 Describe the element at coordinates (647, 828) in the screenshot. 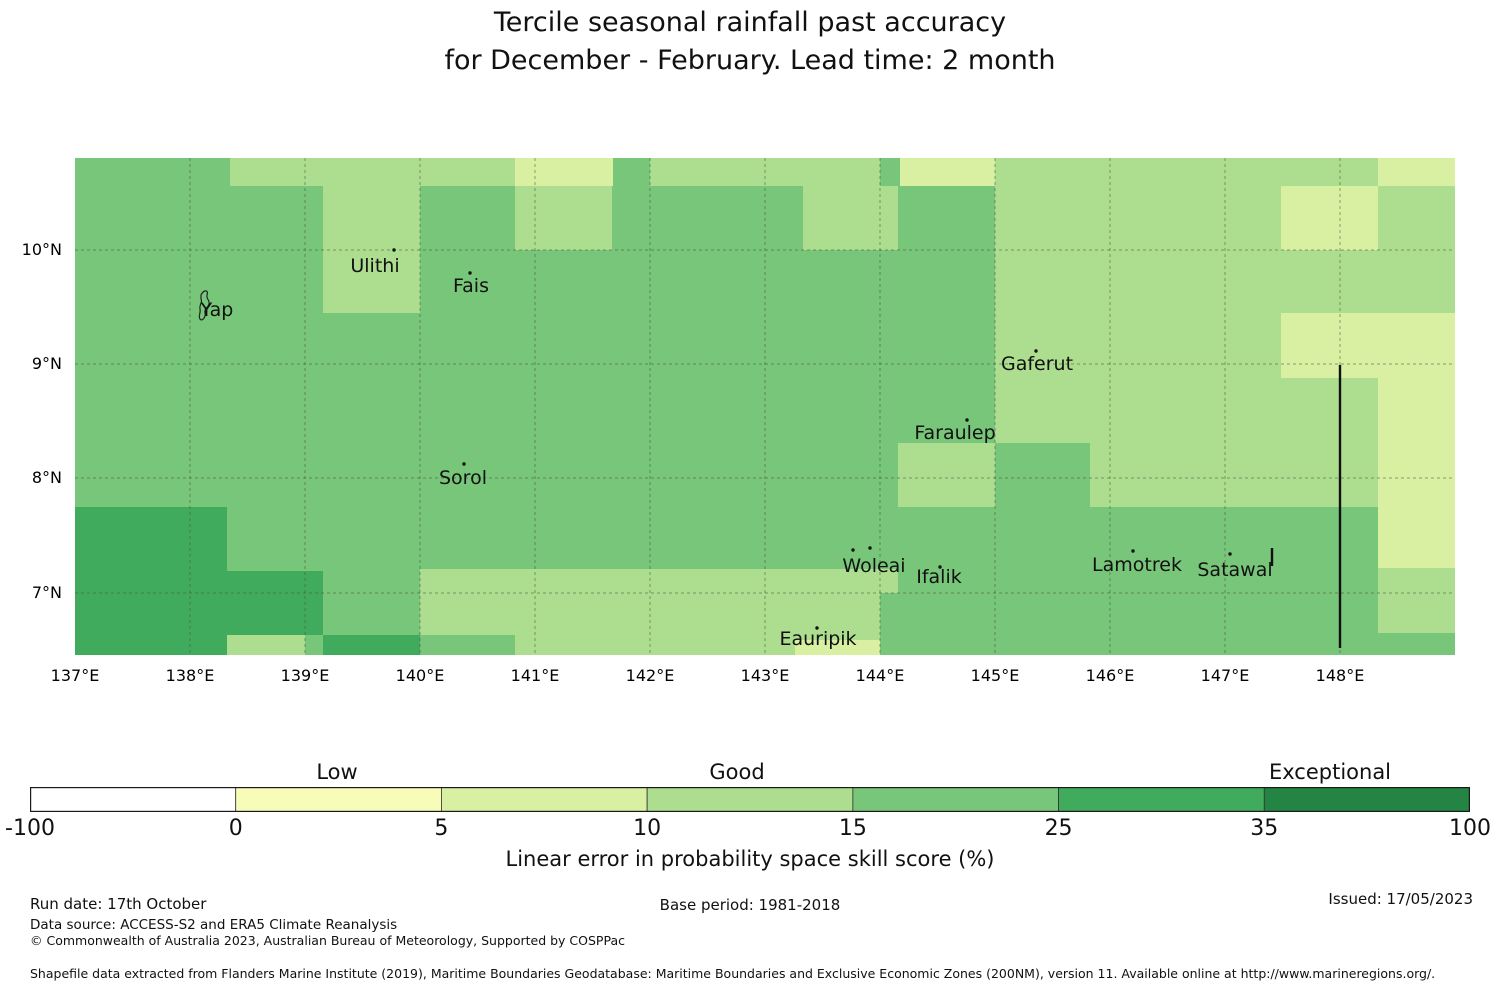

I see `colorbar-tick-label: 10` at that location.